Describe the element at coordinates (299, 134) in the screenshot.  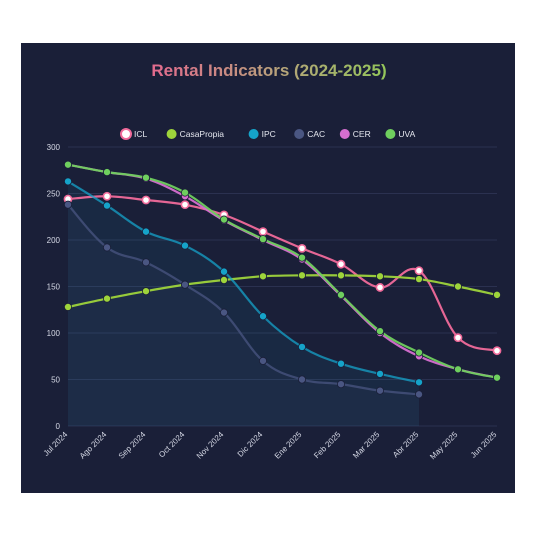
I see `legend-marker-cac` at that location.